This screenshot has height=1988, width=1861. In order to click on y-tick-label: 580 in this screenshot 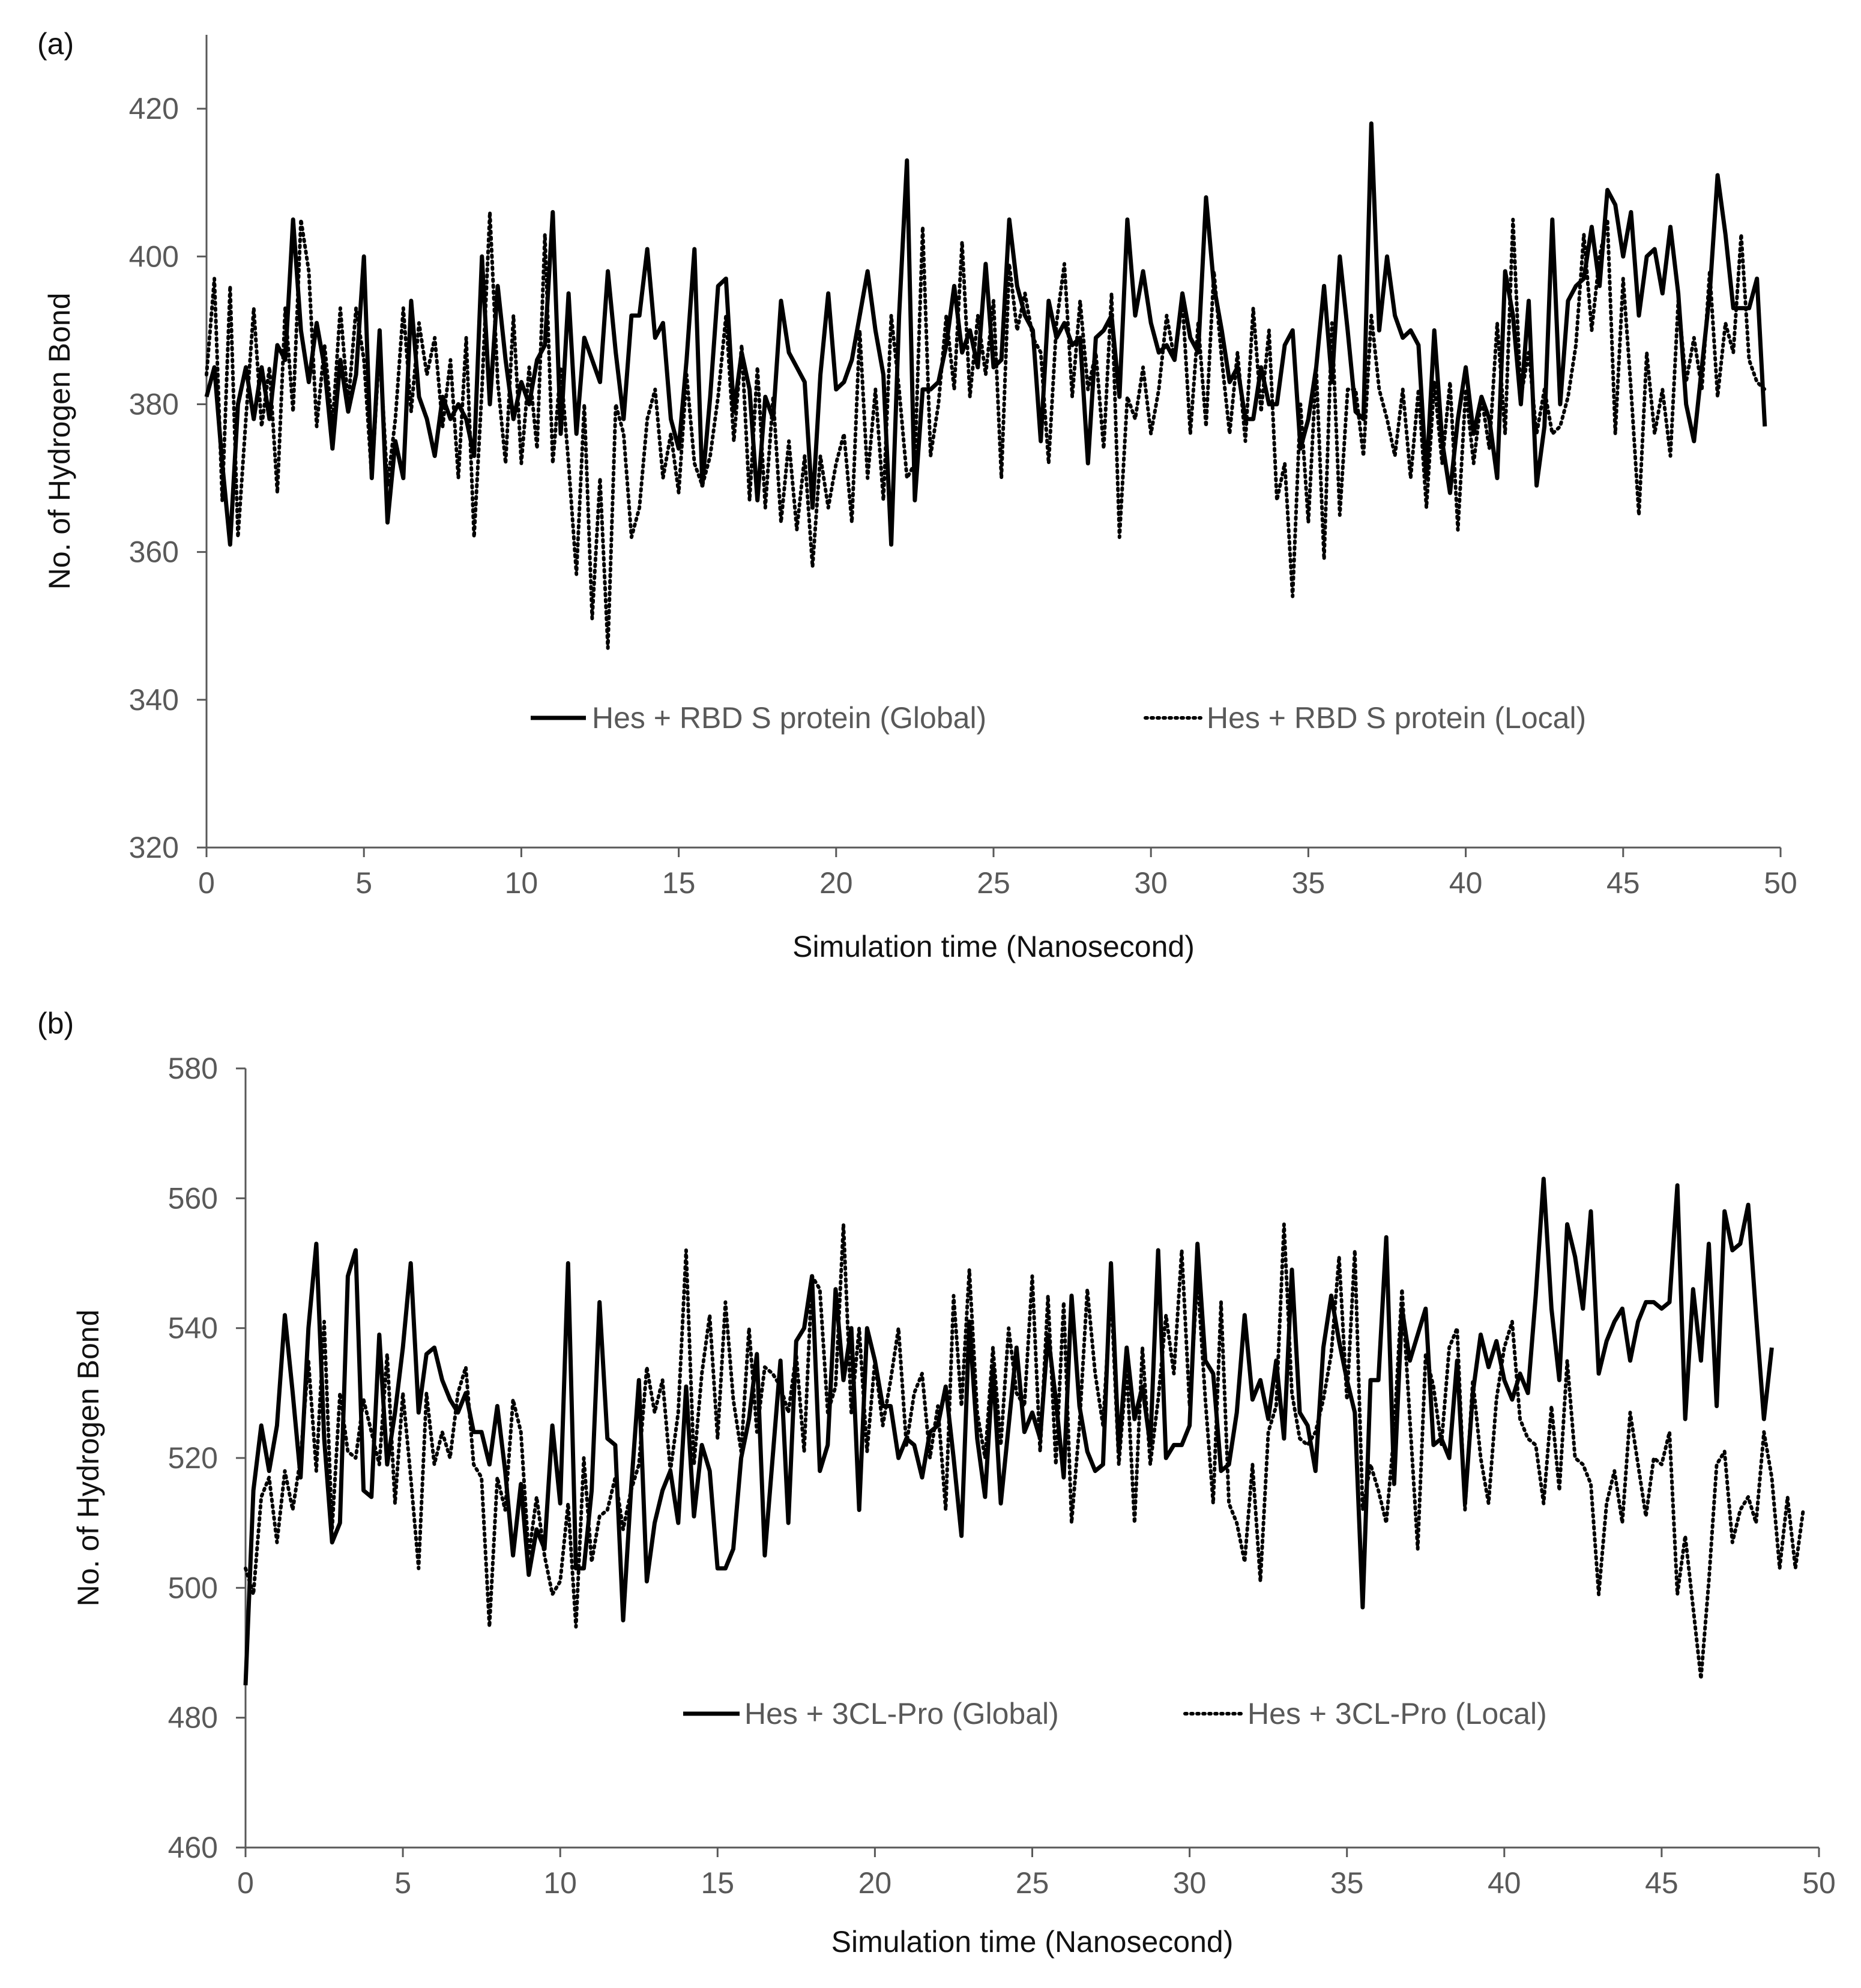, I will do `click(193, 1068)`.